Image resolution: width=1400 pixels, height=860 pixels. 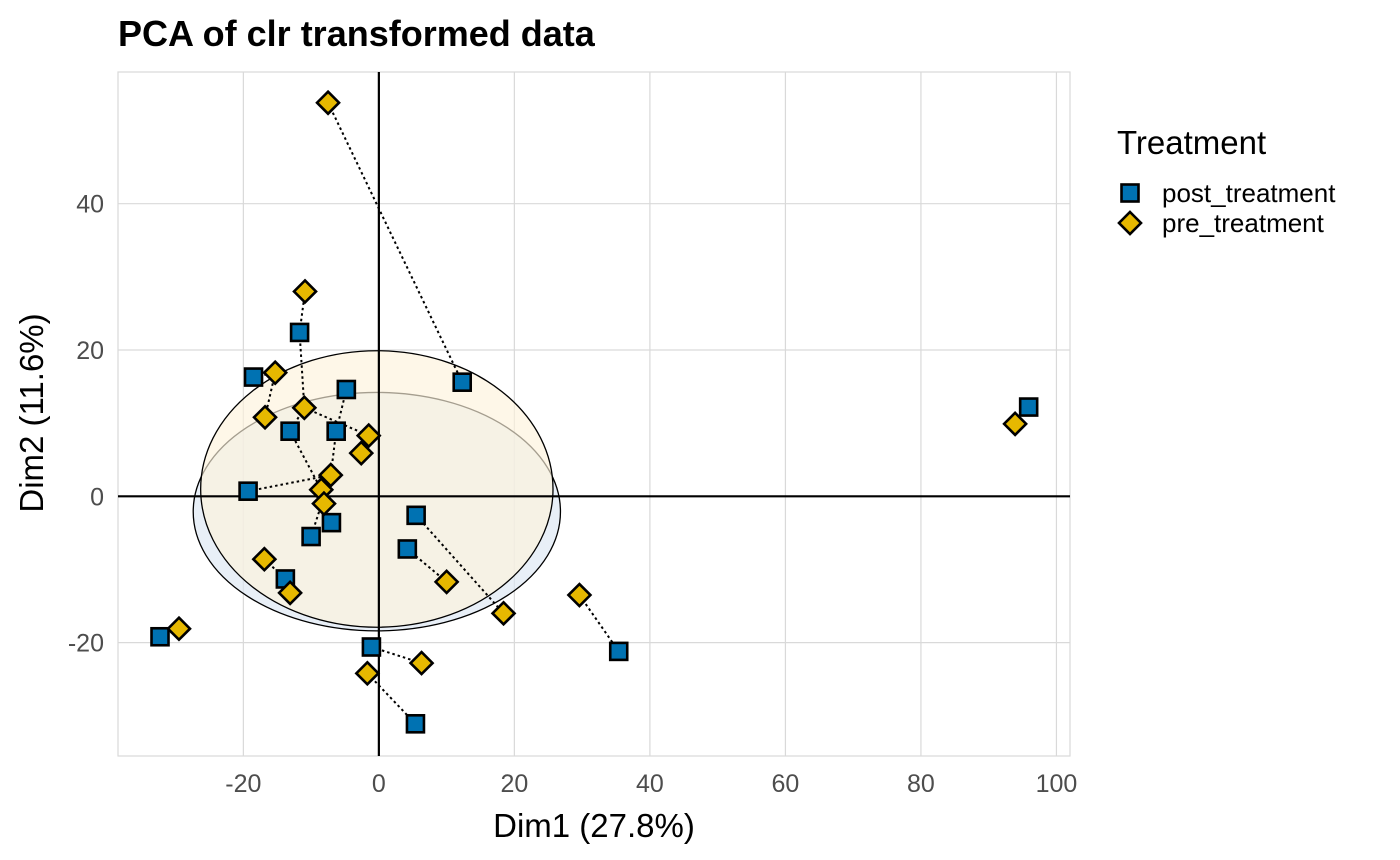 I want to click on legend-entry-pre_treatment: pre_treatment, so click(x=1221, y=223).